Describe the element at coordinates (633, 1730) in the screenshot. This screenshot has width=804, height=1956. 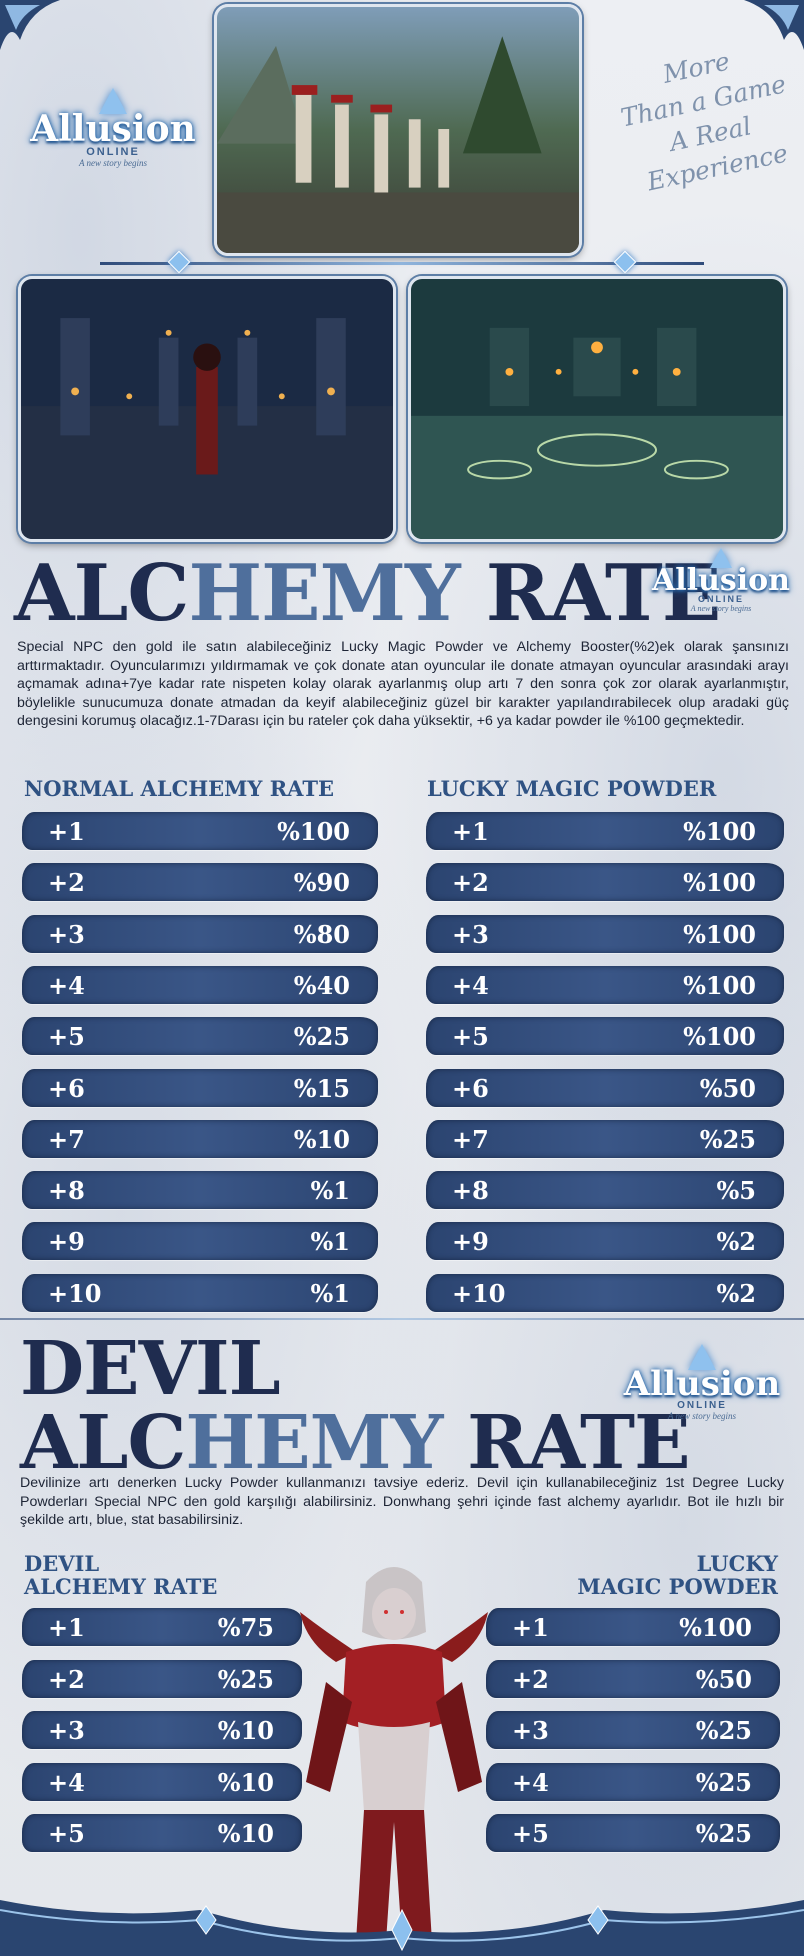
I see `devil-lucky-row: +3 %25` at that location.